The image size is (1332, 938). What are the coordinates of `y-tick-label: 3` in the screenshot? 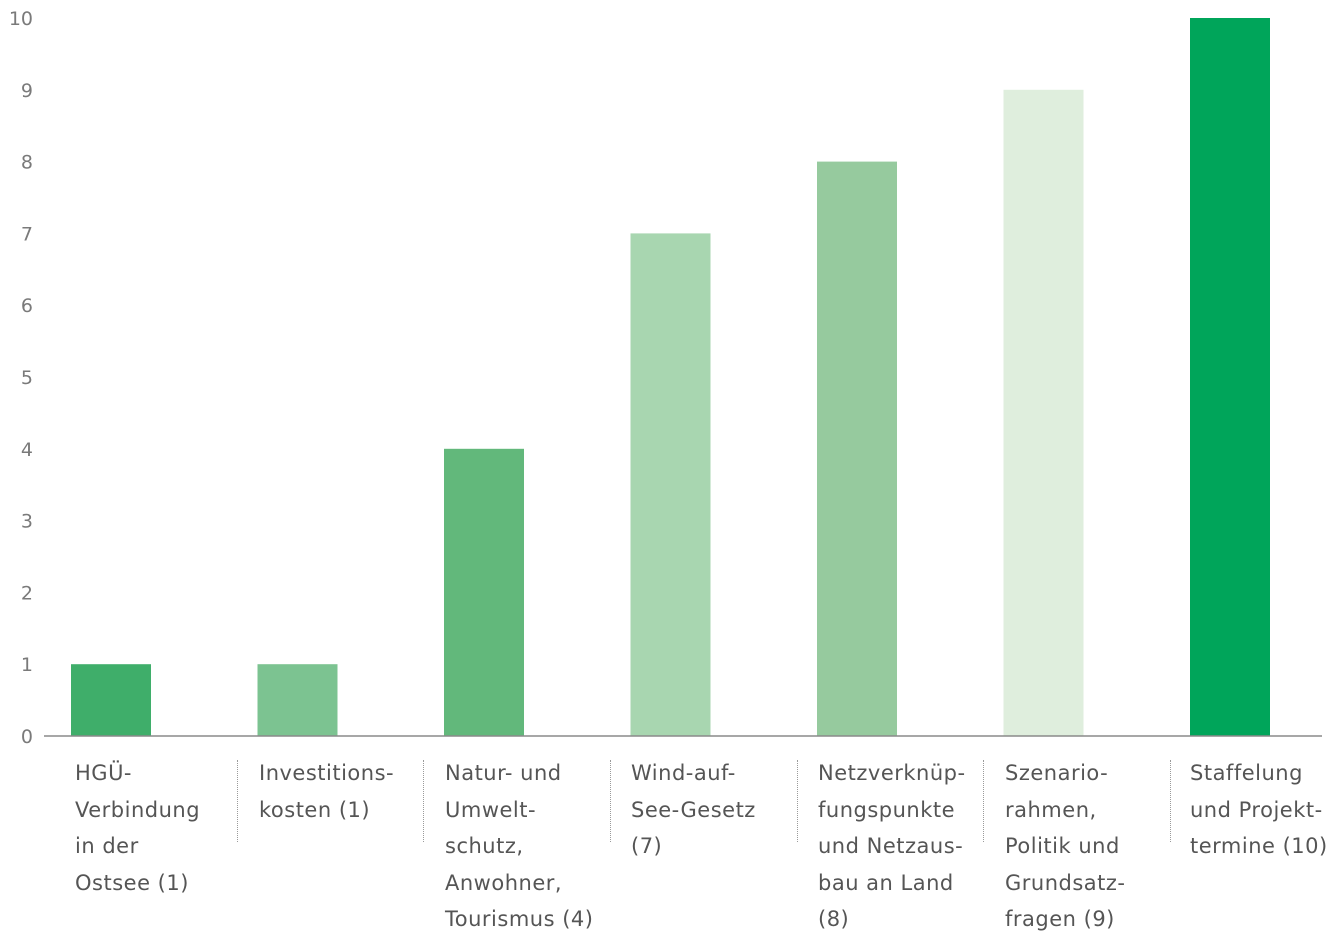 It's located at (27, 522).